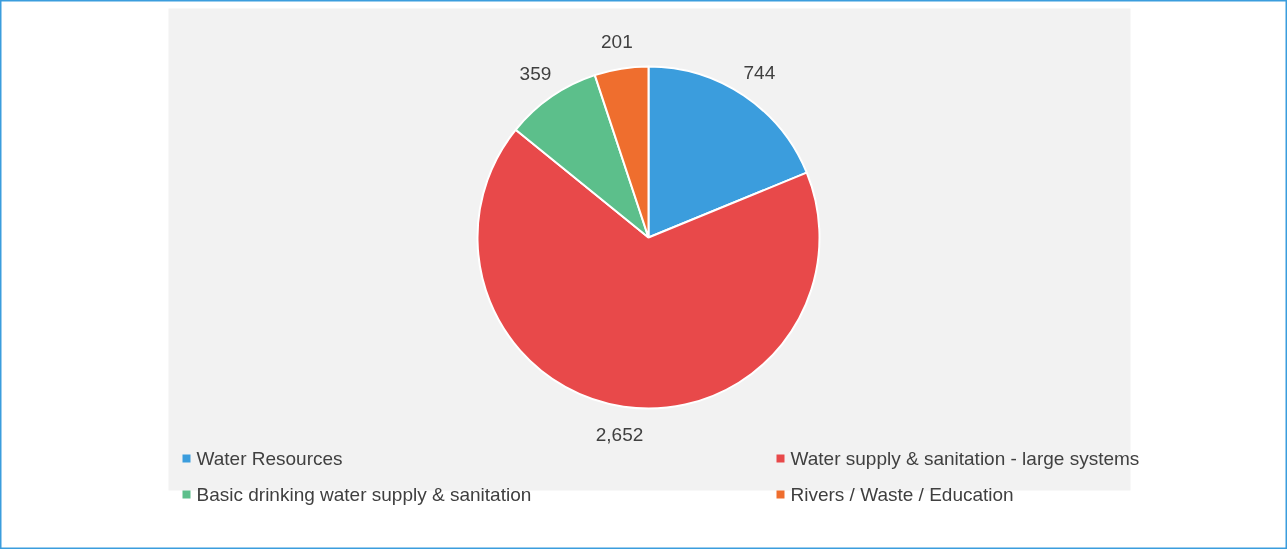 The height and width of the screenshot is (549, 1287). Describe the element at coordinates (759, 72) in the screenshot. I see `data-label: 744` at that location.